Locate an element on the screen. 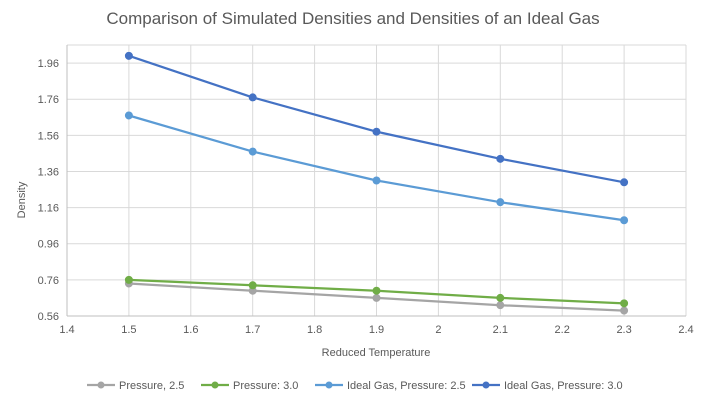 This screenshot has height=405, width=707. x-tick-label: 1.9 is located at coordinates (376, 330).